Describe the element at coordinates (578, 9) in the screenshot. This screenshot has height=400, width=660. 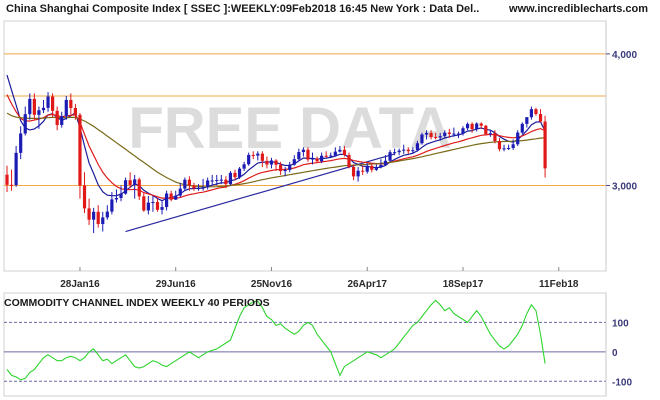
I see `website-label: www.incrediblecharts.com` at that location.